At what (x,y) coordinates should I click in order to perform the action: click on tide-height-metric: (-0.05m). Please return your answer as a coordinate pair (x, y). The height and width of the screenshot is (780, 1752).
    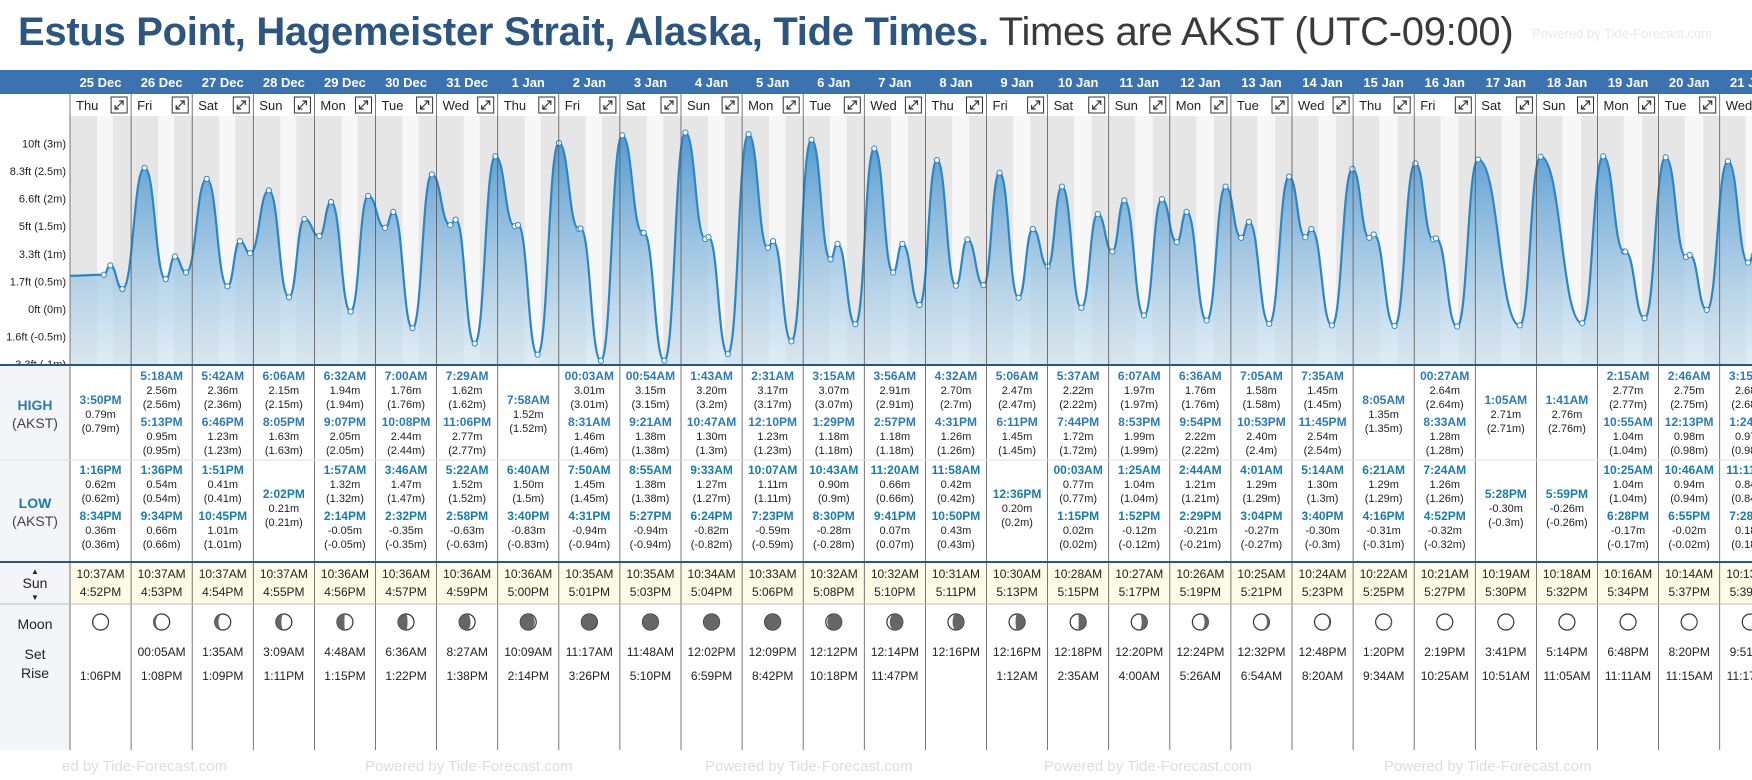
    Looking at the image, I should click on (345, 545).